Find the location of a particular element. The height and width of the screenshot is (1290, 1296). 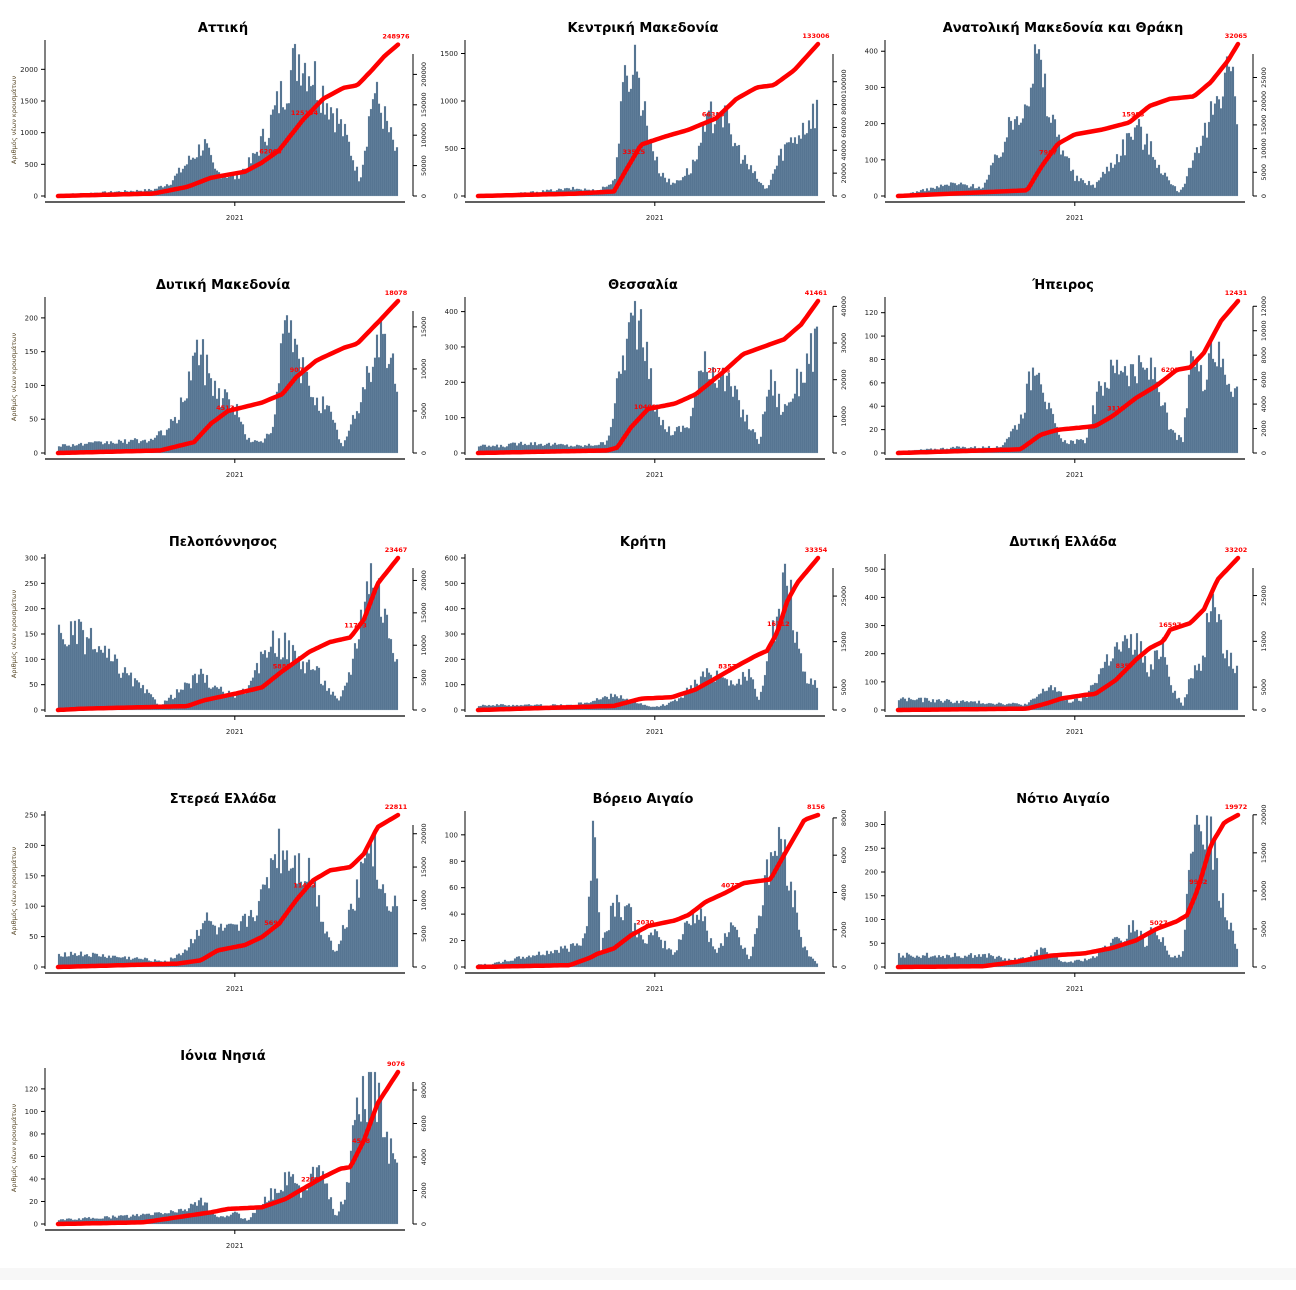

y-tick-label: 50 is located at coordinates (873, 944).